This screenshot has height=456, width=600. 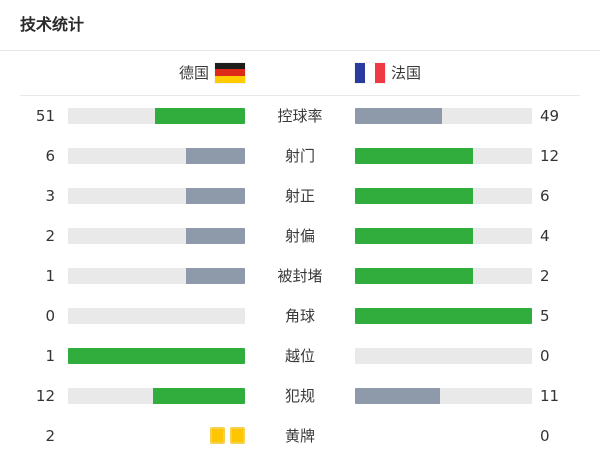 What do you see at coordinates (545, 195) in the screenshot?
I see `away-value: 6` at bounding box center [545, 195].